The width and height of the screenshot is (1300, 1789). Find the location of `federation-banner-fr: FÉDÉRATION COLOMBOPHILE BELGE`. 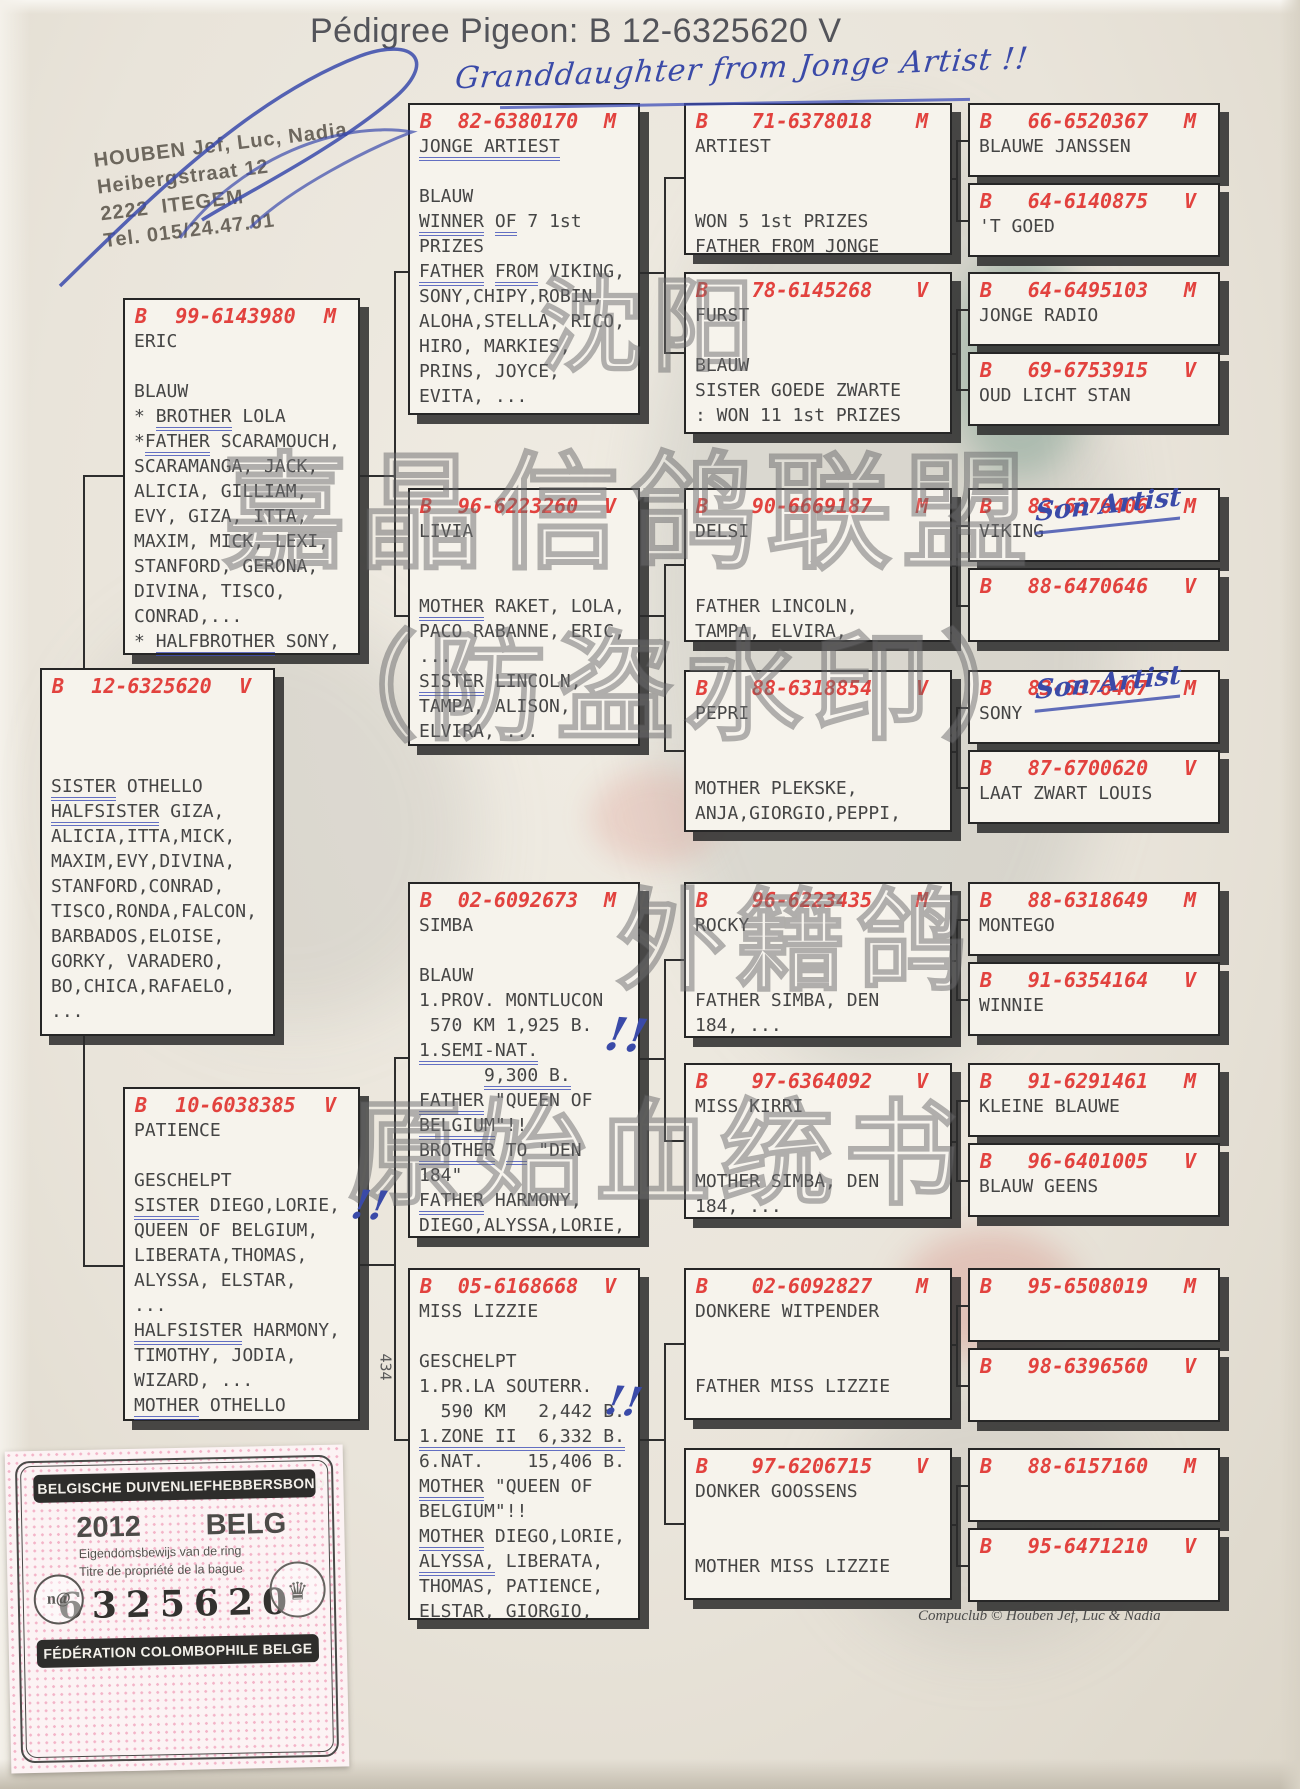

federation-banner-fr: FÉDÉRATION COLOMBOPHILE BELGE is located at coordinates (178, 1651).